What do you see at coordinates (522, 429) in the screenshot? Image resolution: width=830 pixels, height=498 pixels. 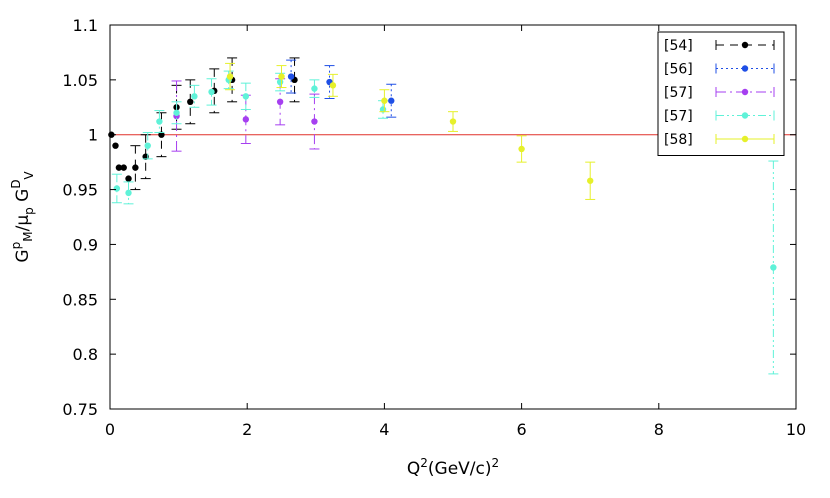 I see `x-tick-label: 6` at bounding box center [522, 429].